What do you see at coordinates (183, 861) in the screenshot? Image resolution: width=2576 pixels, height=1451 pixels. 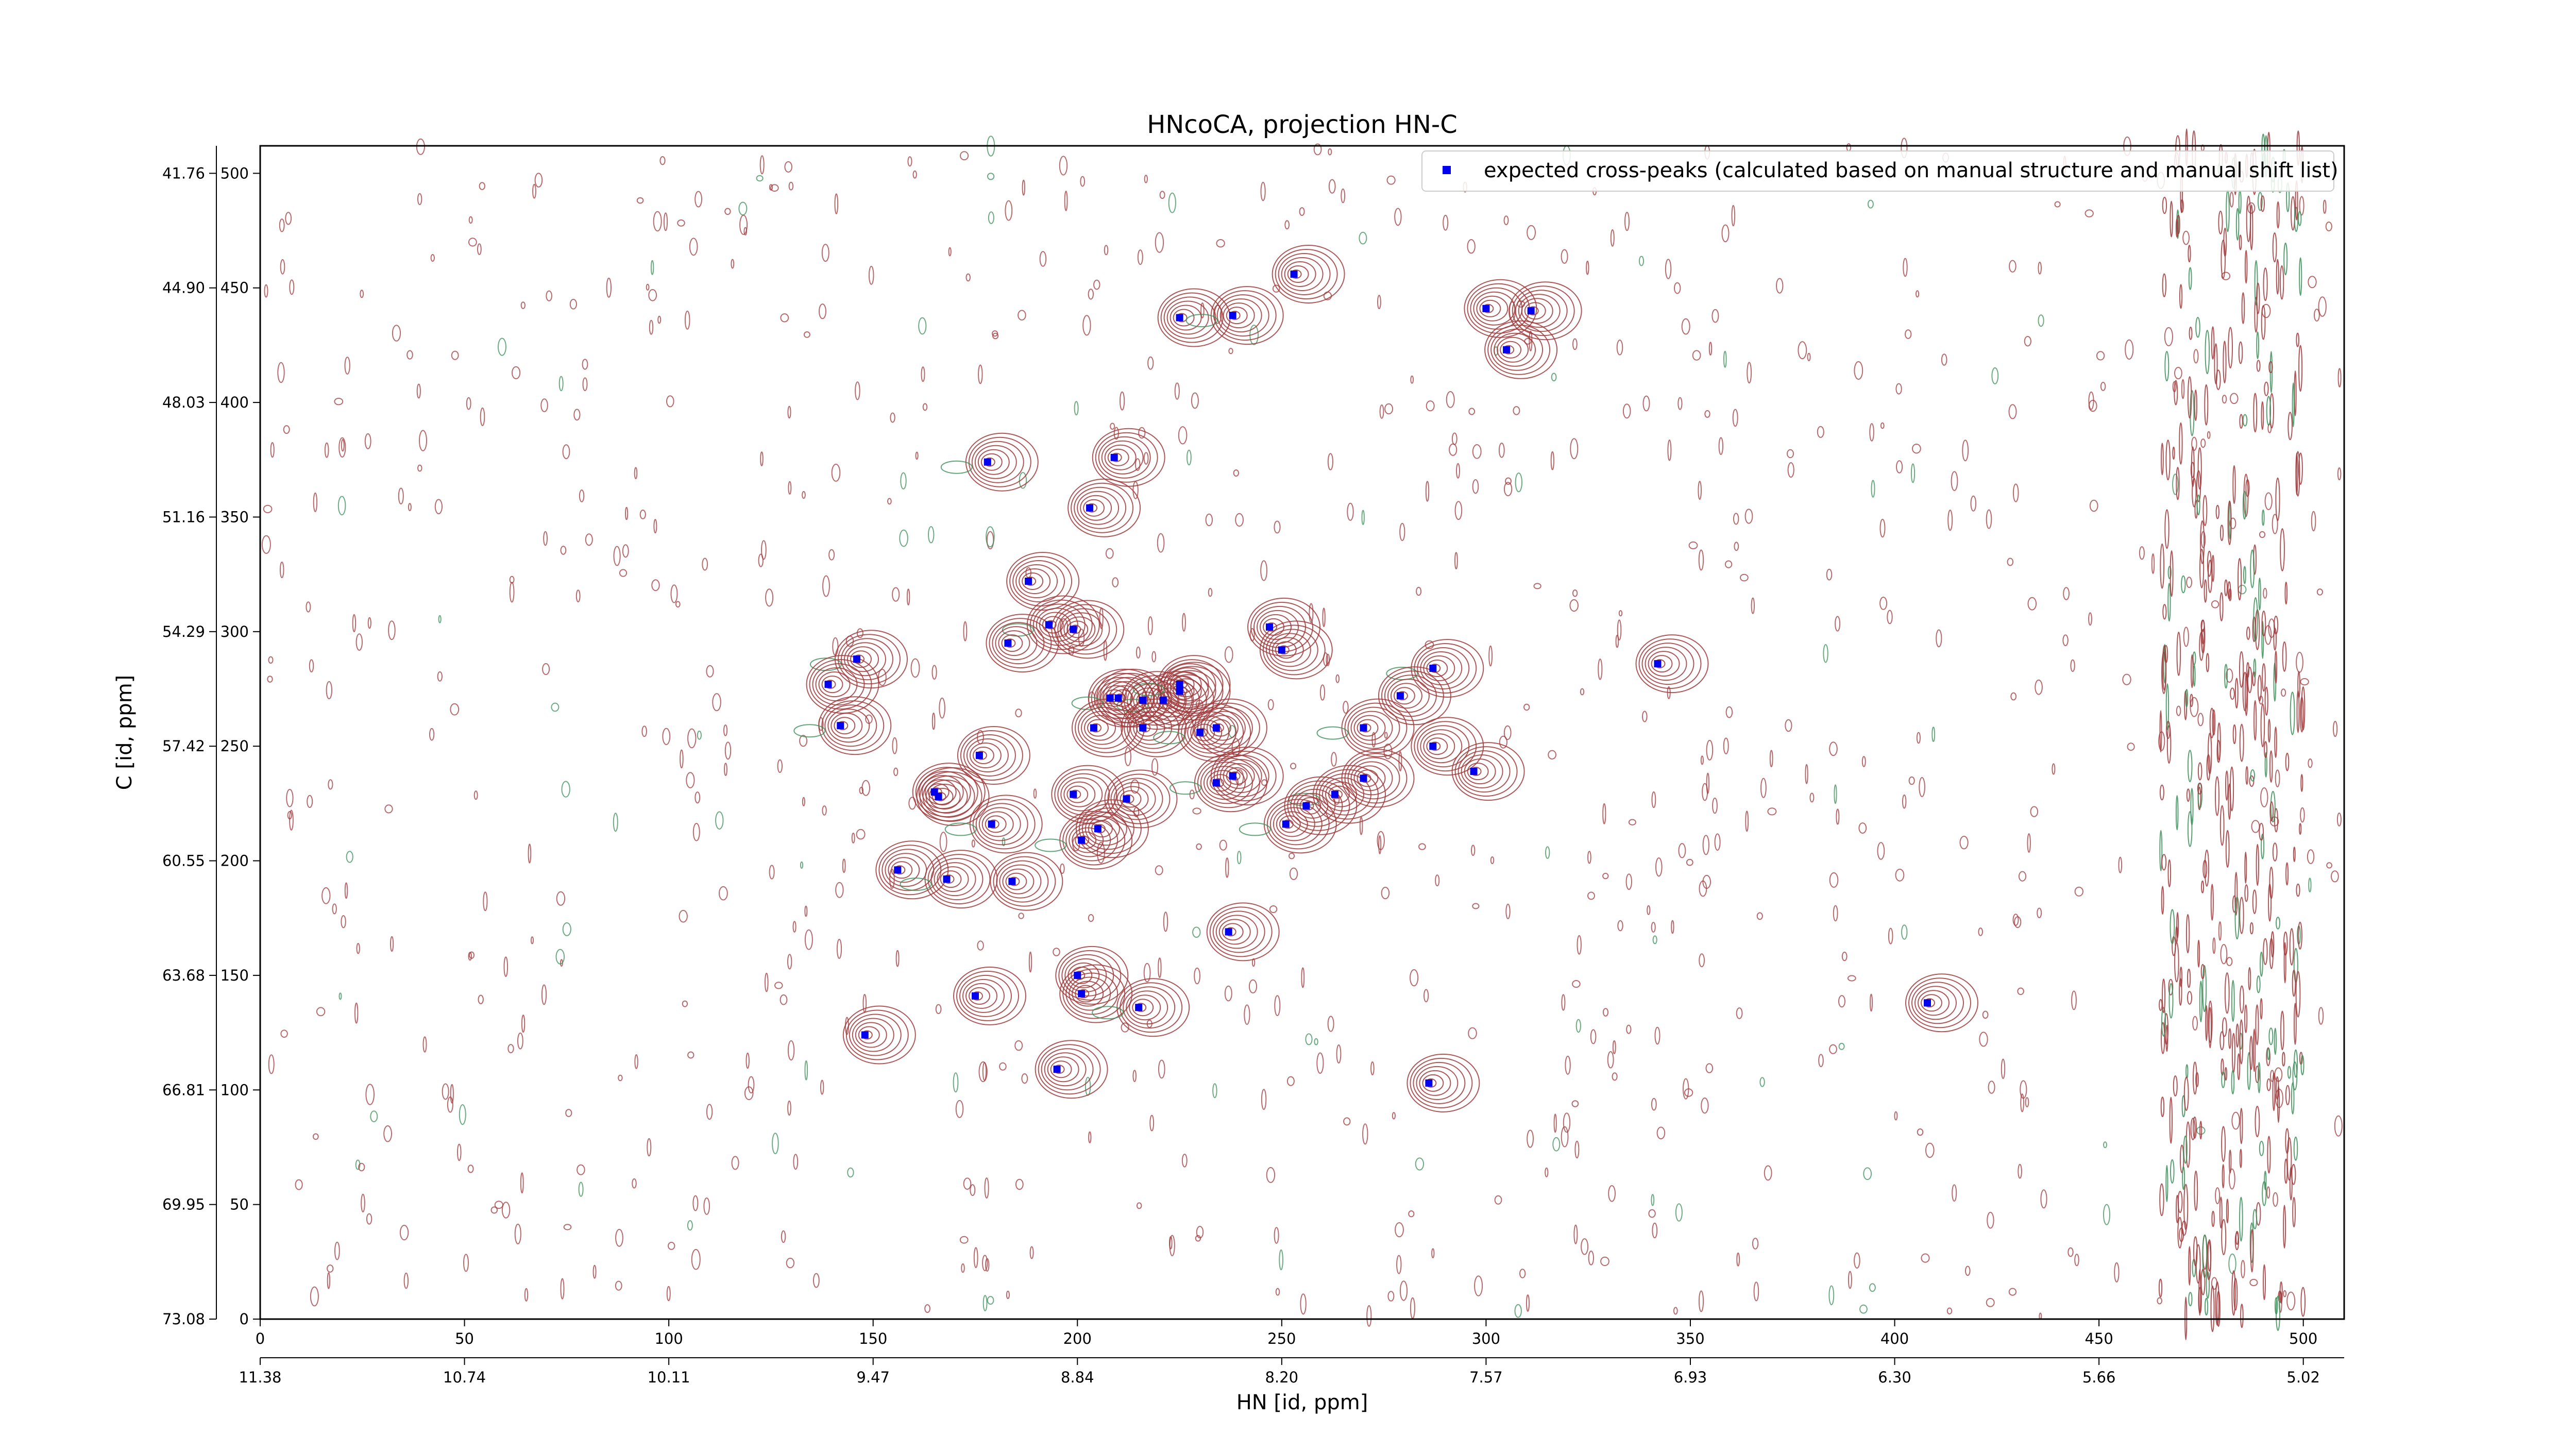 I see `y-ppm-tick-label: 60.55` at bounding box center [183, 861].